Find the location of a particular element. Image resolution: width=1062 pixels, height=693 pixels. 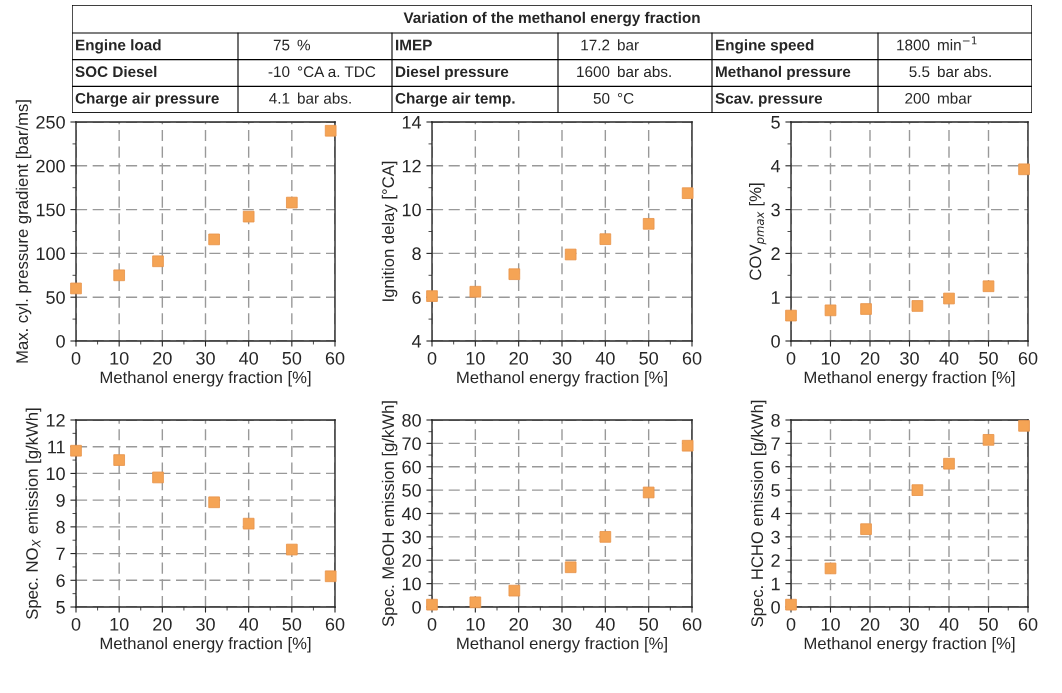

text: Scav. pressure is located at coordinates (769, 99).